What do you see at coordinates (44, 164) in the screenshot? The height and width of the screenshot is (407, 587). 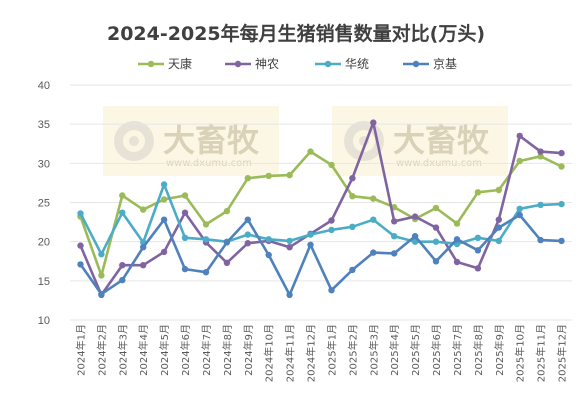 I see `y-tick-label: 30` at bounding box center [44, 164].